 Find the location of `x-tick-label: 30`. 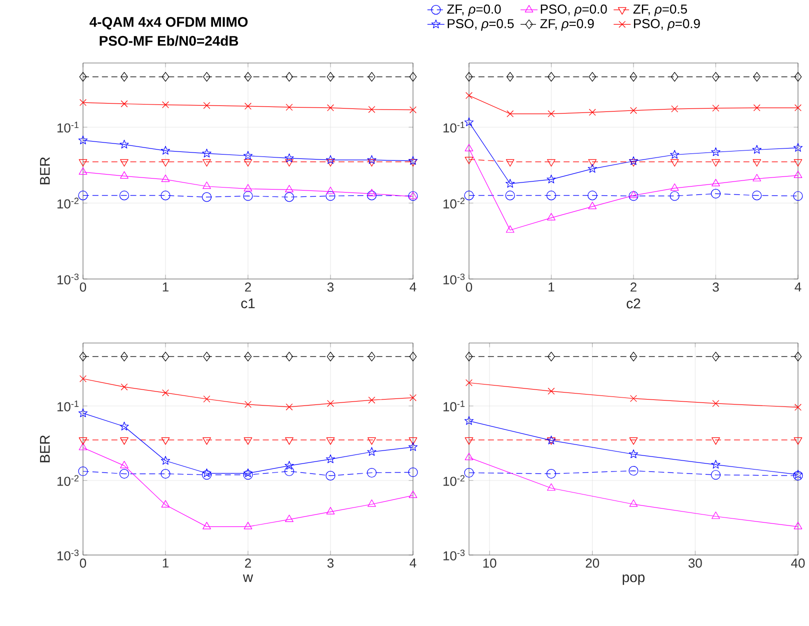

x-tick-label: 30 is located at coordinates (695, 563).